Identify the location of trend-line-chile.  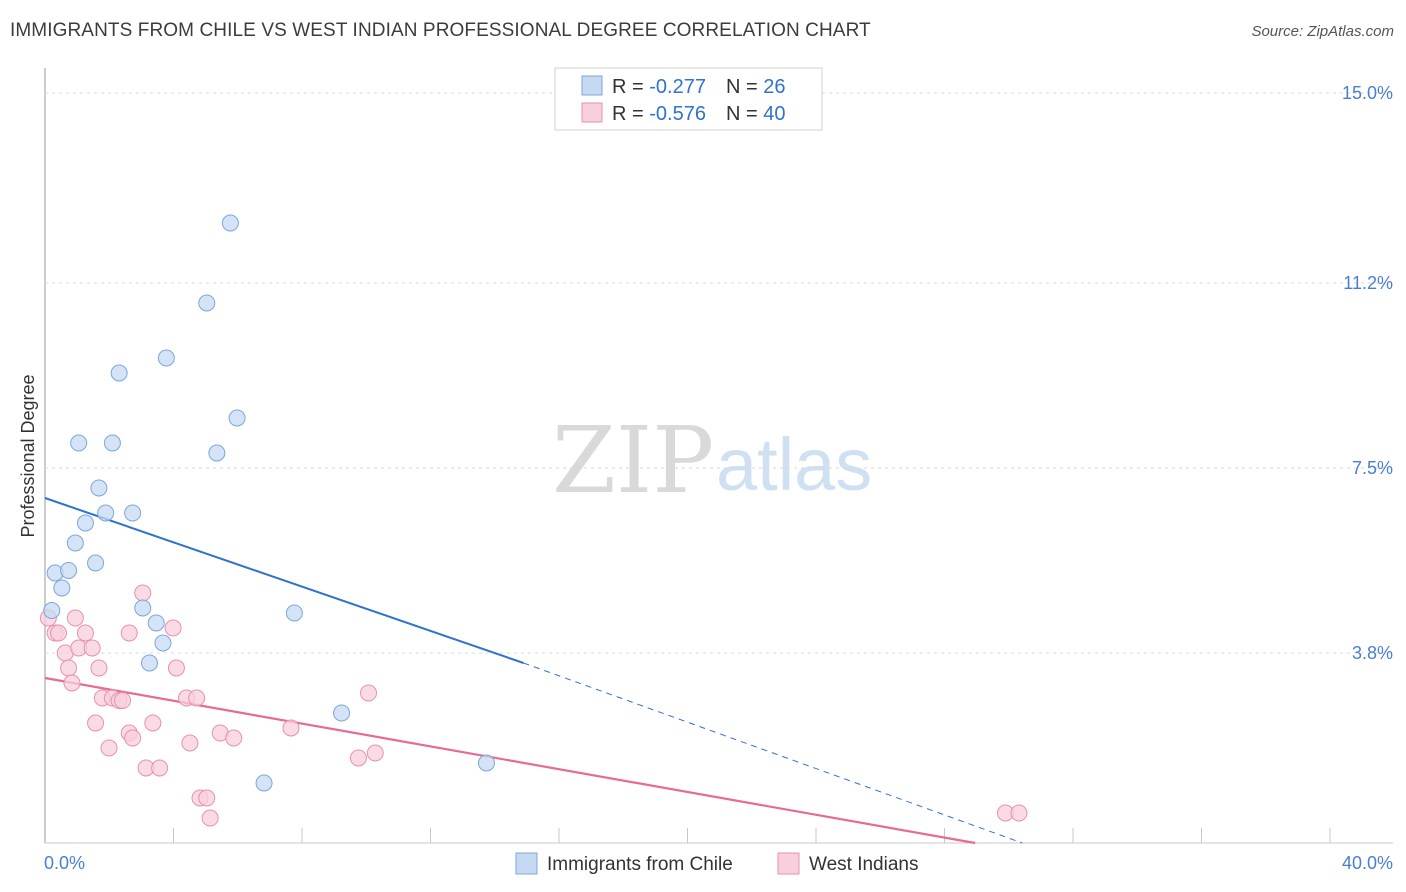
(284, 580).